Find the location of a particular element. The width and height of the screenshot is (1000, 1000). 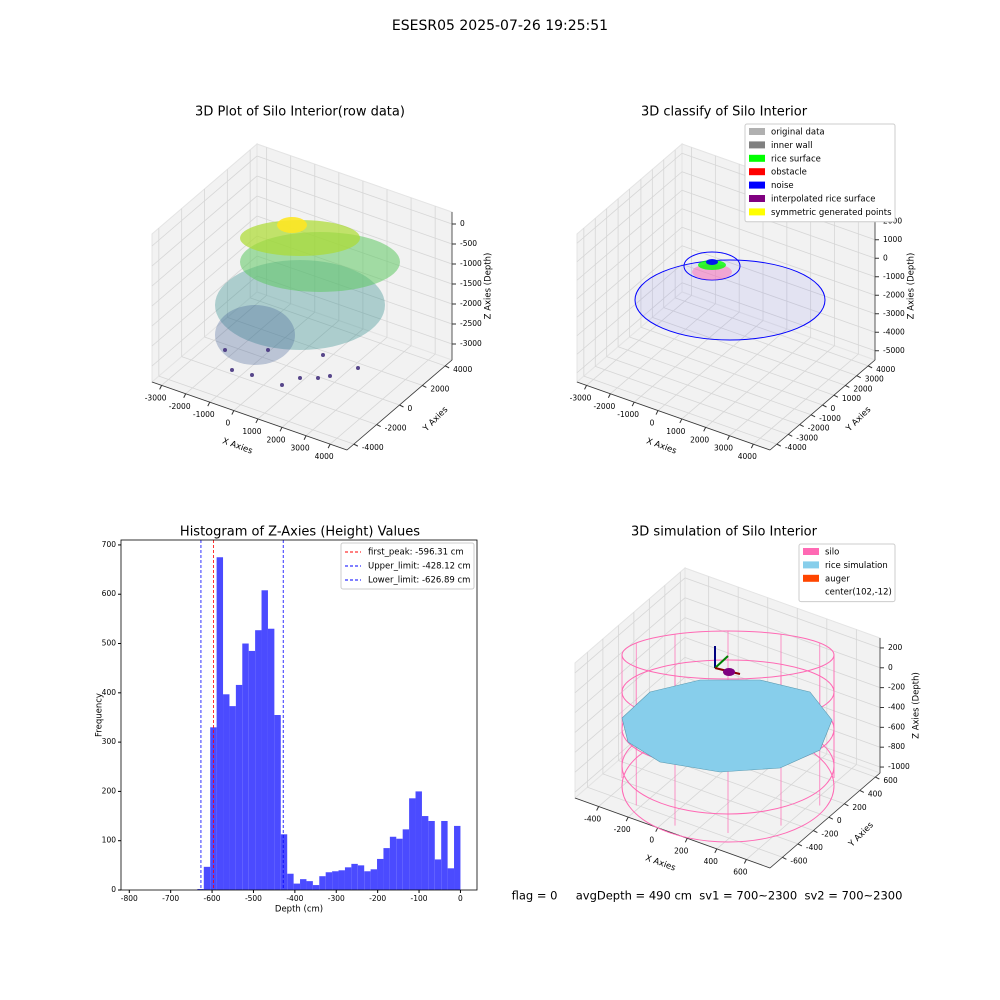

legend-label: original data is located at coordinates (798, 133).